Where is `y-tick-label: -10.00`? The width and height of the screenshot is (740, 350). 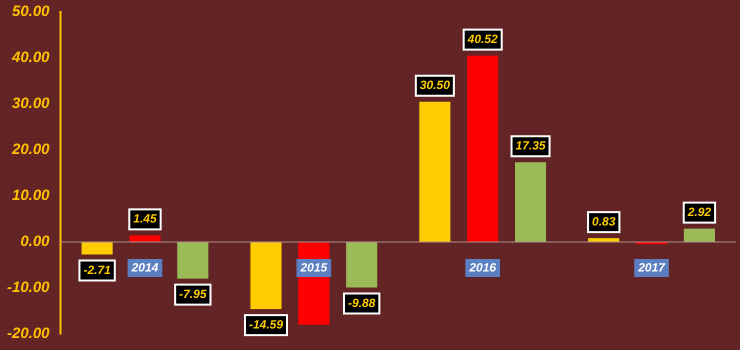 y-tick-label: -10.00 is located at coordinates (28, 287).